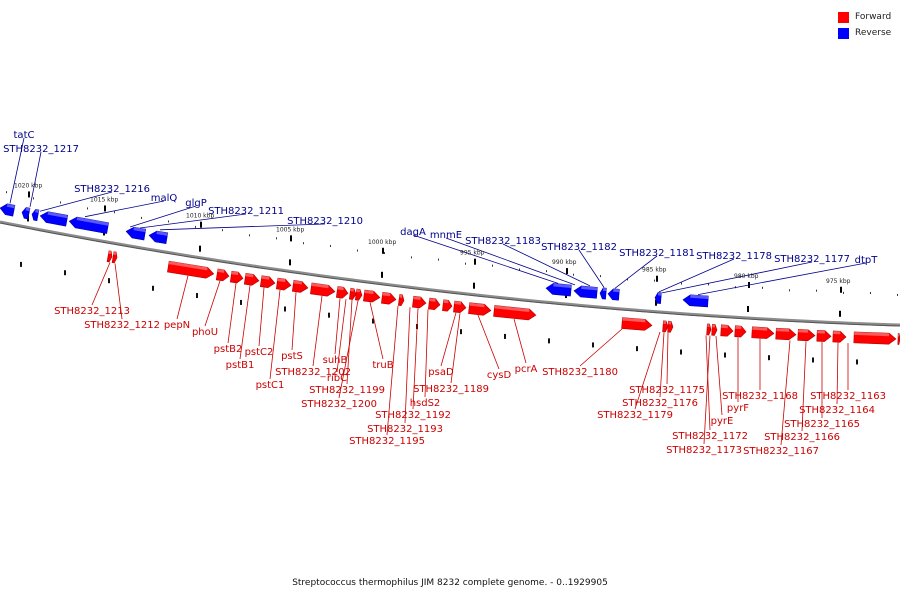 The width and height of the screenshot is (900, 600). I want to click on legend-reverse-label: Reverse, so click(873, 33).